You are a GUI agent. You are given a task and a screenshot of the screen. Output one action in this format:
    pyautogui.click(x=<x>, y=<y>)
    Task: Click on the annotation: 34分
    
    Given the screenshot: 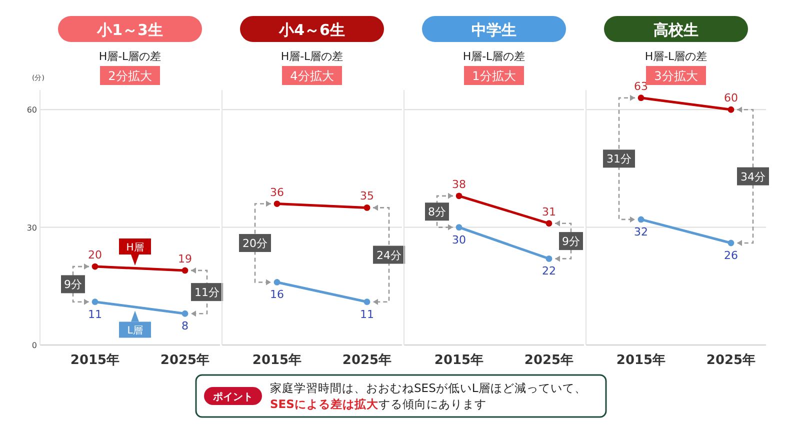 What is the action you would take?
    pyautogui.click(x=753, y=177)
    